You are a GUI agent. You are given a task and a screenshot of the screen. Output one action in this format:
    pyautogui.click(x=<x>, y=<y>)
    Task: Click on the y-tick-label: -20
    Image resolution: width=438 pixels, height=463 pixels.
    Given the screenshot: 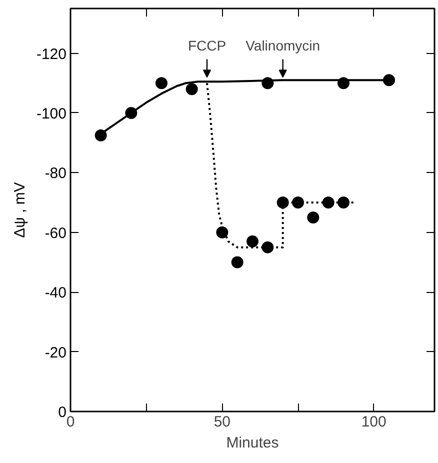 What is the action you would take?
    pyautogui.click(x=55, y=353)
    